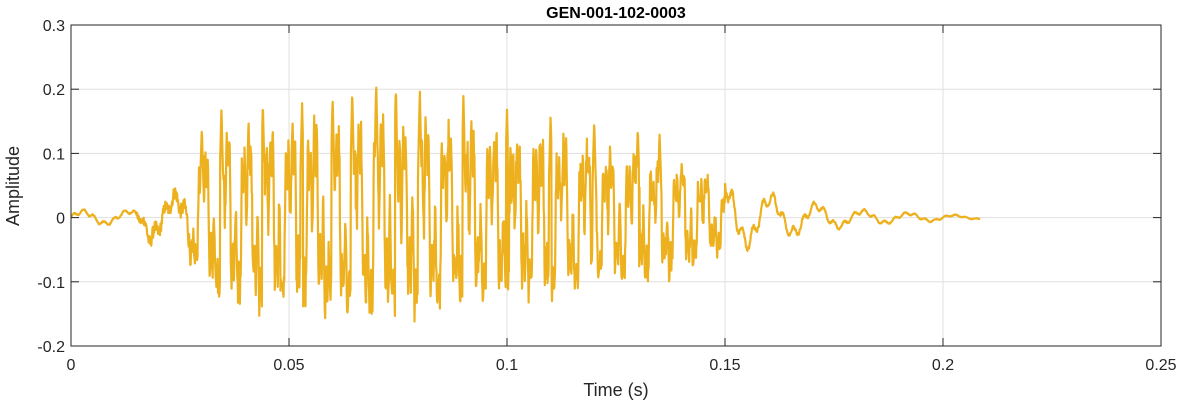 This screenshot has height=404, width=1182. What do you see at coordinates (54, 90) in the screenshot?
I see `y-tick-label: 0.2` at bounding box center [54, 90].